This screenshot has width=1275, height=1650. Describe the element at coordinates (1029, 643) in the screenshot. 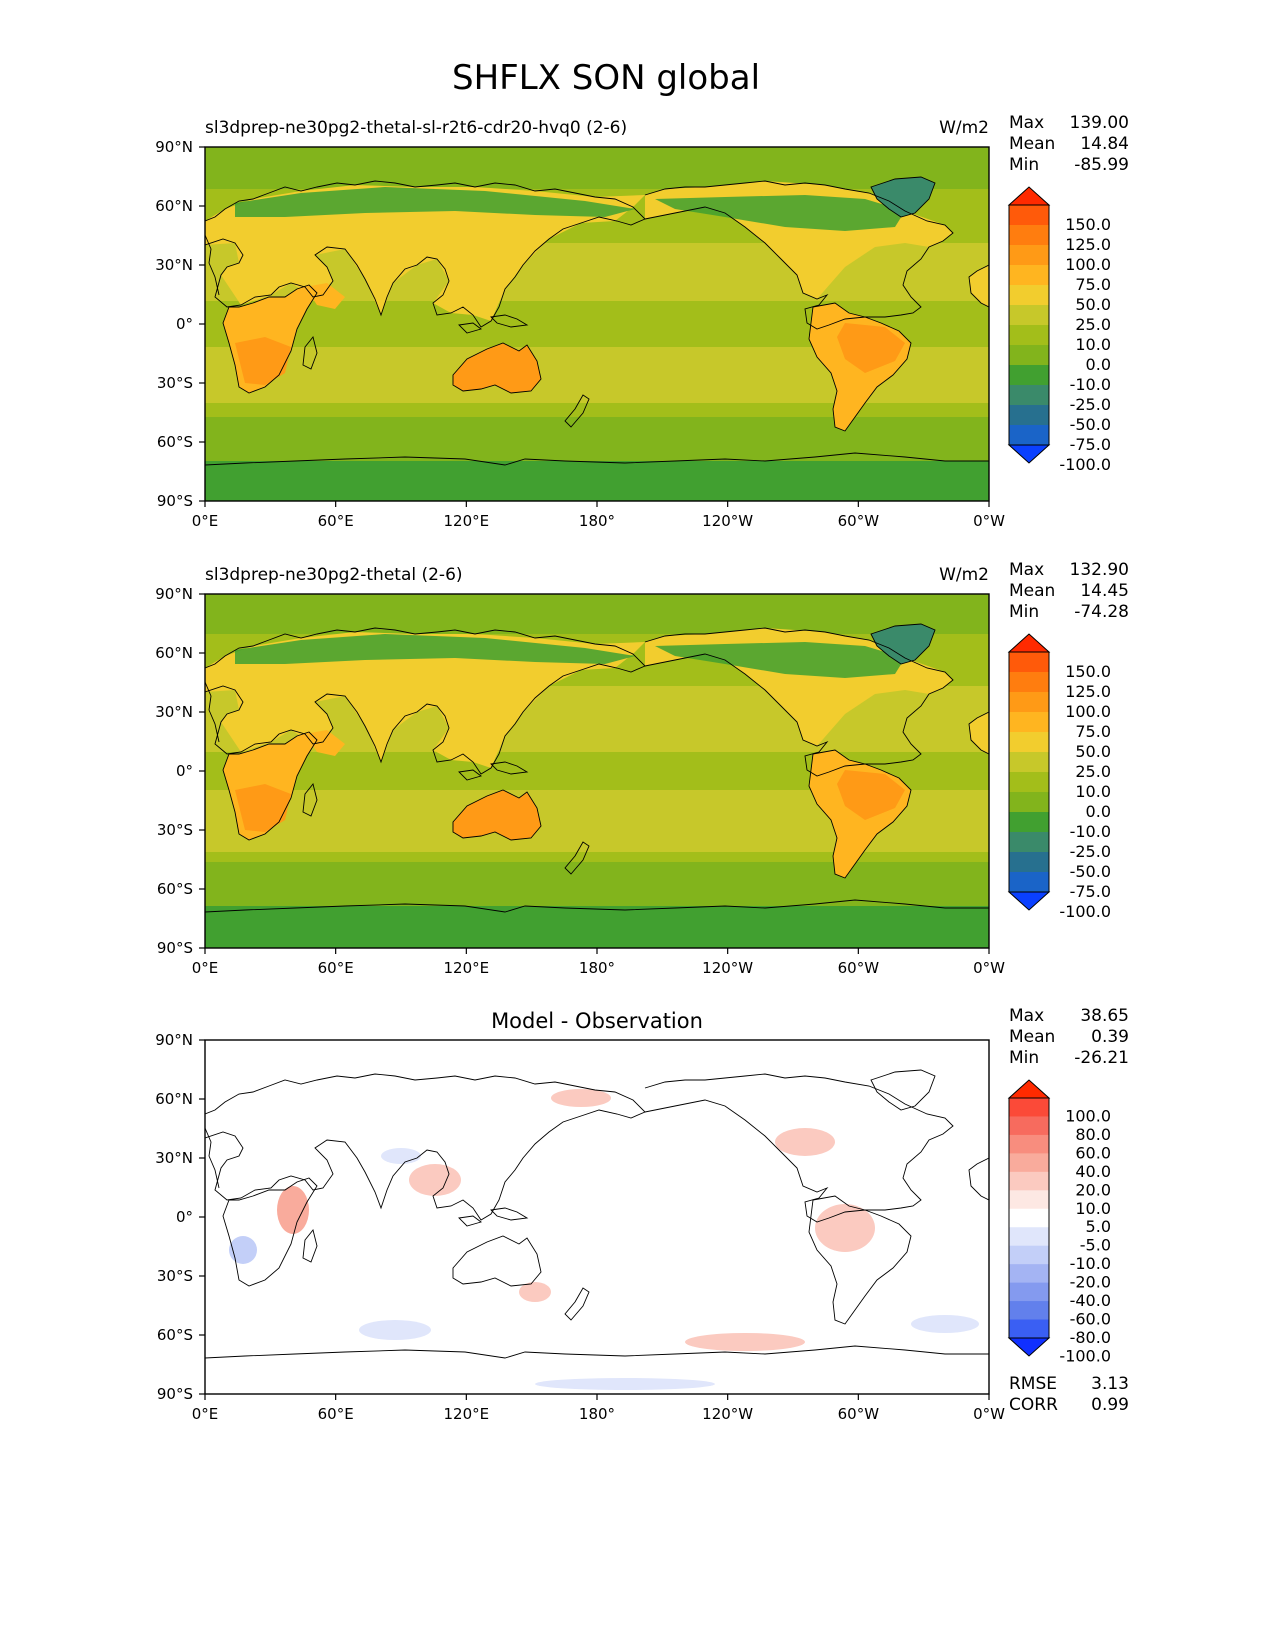

I see `colorbar-extend-max` at that location.